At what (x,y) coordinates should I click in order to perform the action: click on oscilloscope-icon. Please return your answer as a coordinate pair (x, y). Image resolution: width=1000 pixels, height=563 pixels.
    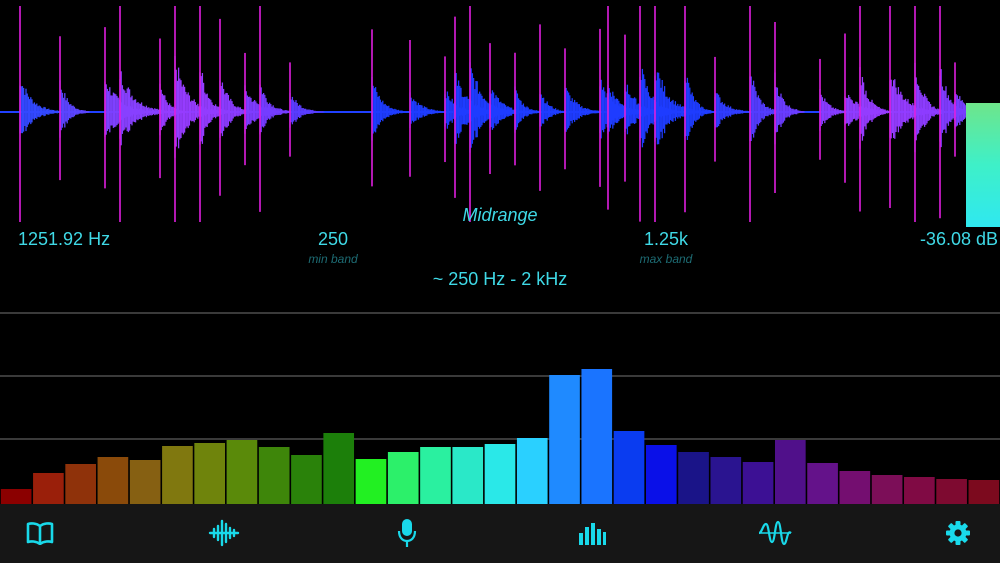
    Looking at the image, I should click on (775, 533).